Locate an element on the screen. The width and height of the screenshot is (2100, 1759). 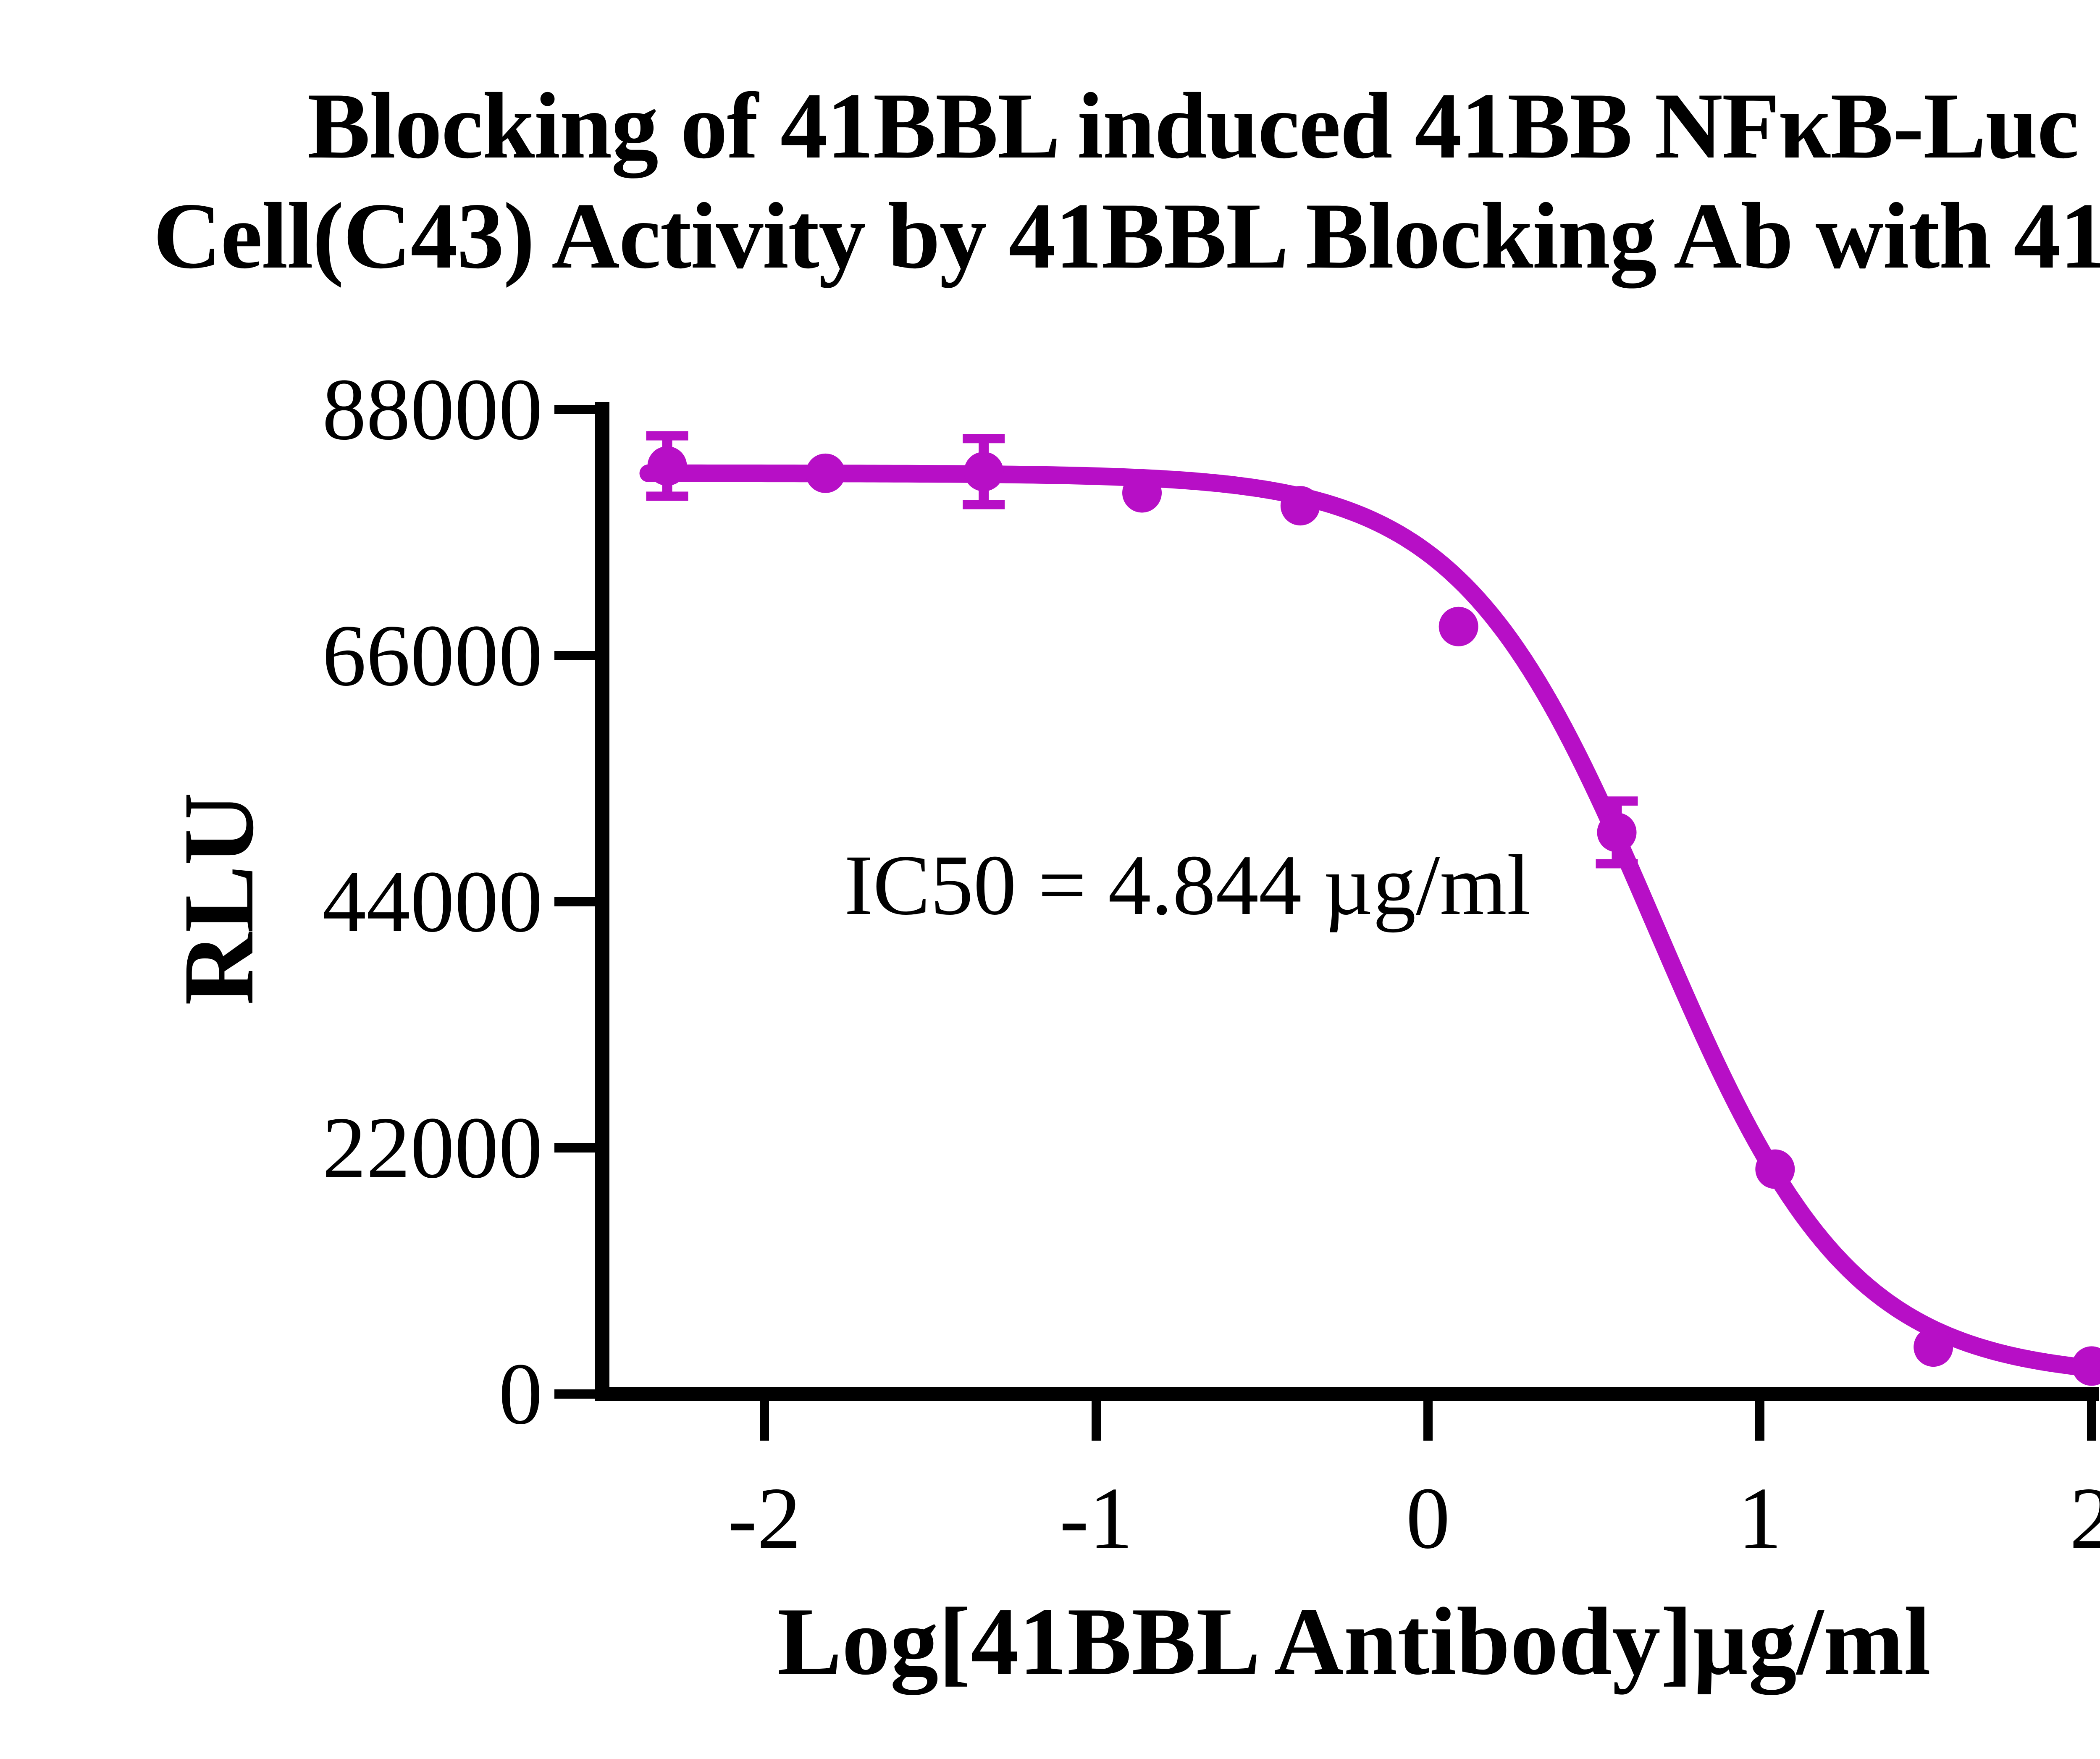
y-tick-label: 44000 is located at coordinates (432, 901).